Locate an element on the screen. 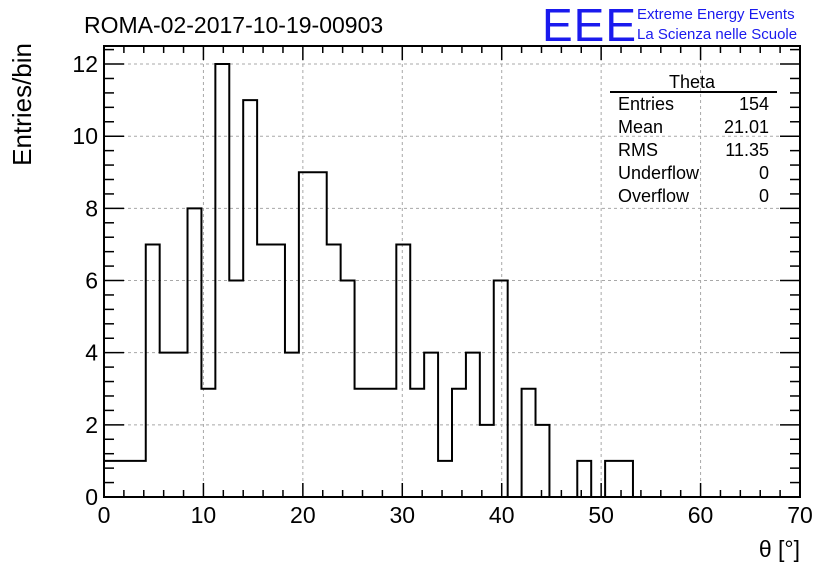 Image resolution: width=836 pixels, height=572 pixels. eee-line-1: Extreme Energy Events is located at coordinates (716, 14).